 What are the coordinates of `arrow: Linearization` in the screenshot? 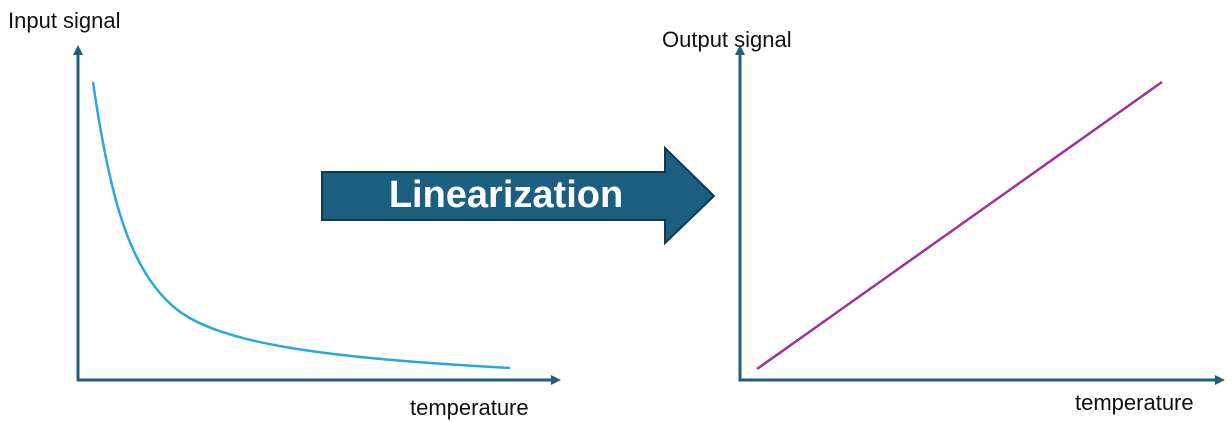 It's located at (518, 195).